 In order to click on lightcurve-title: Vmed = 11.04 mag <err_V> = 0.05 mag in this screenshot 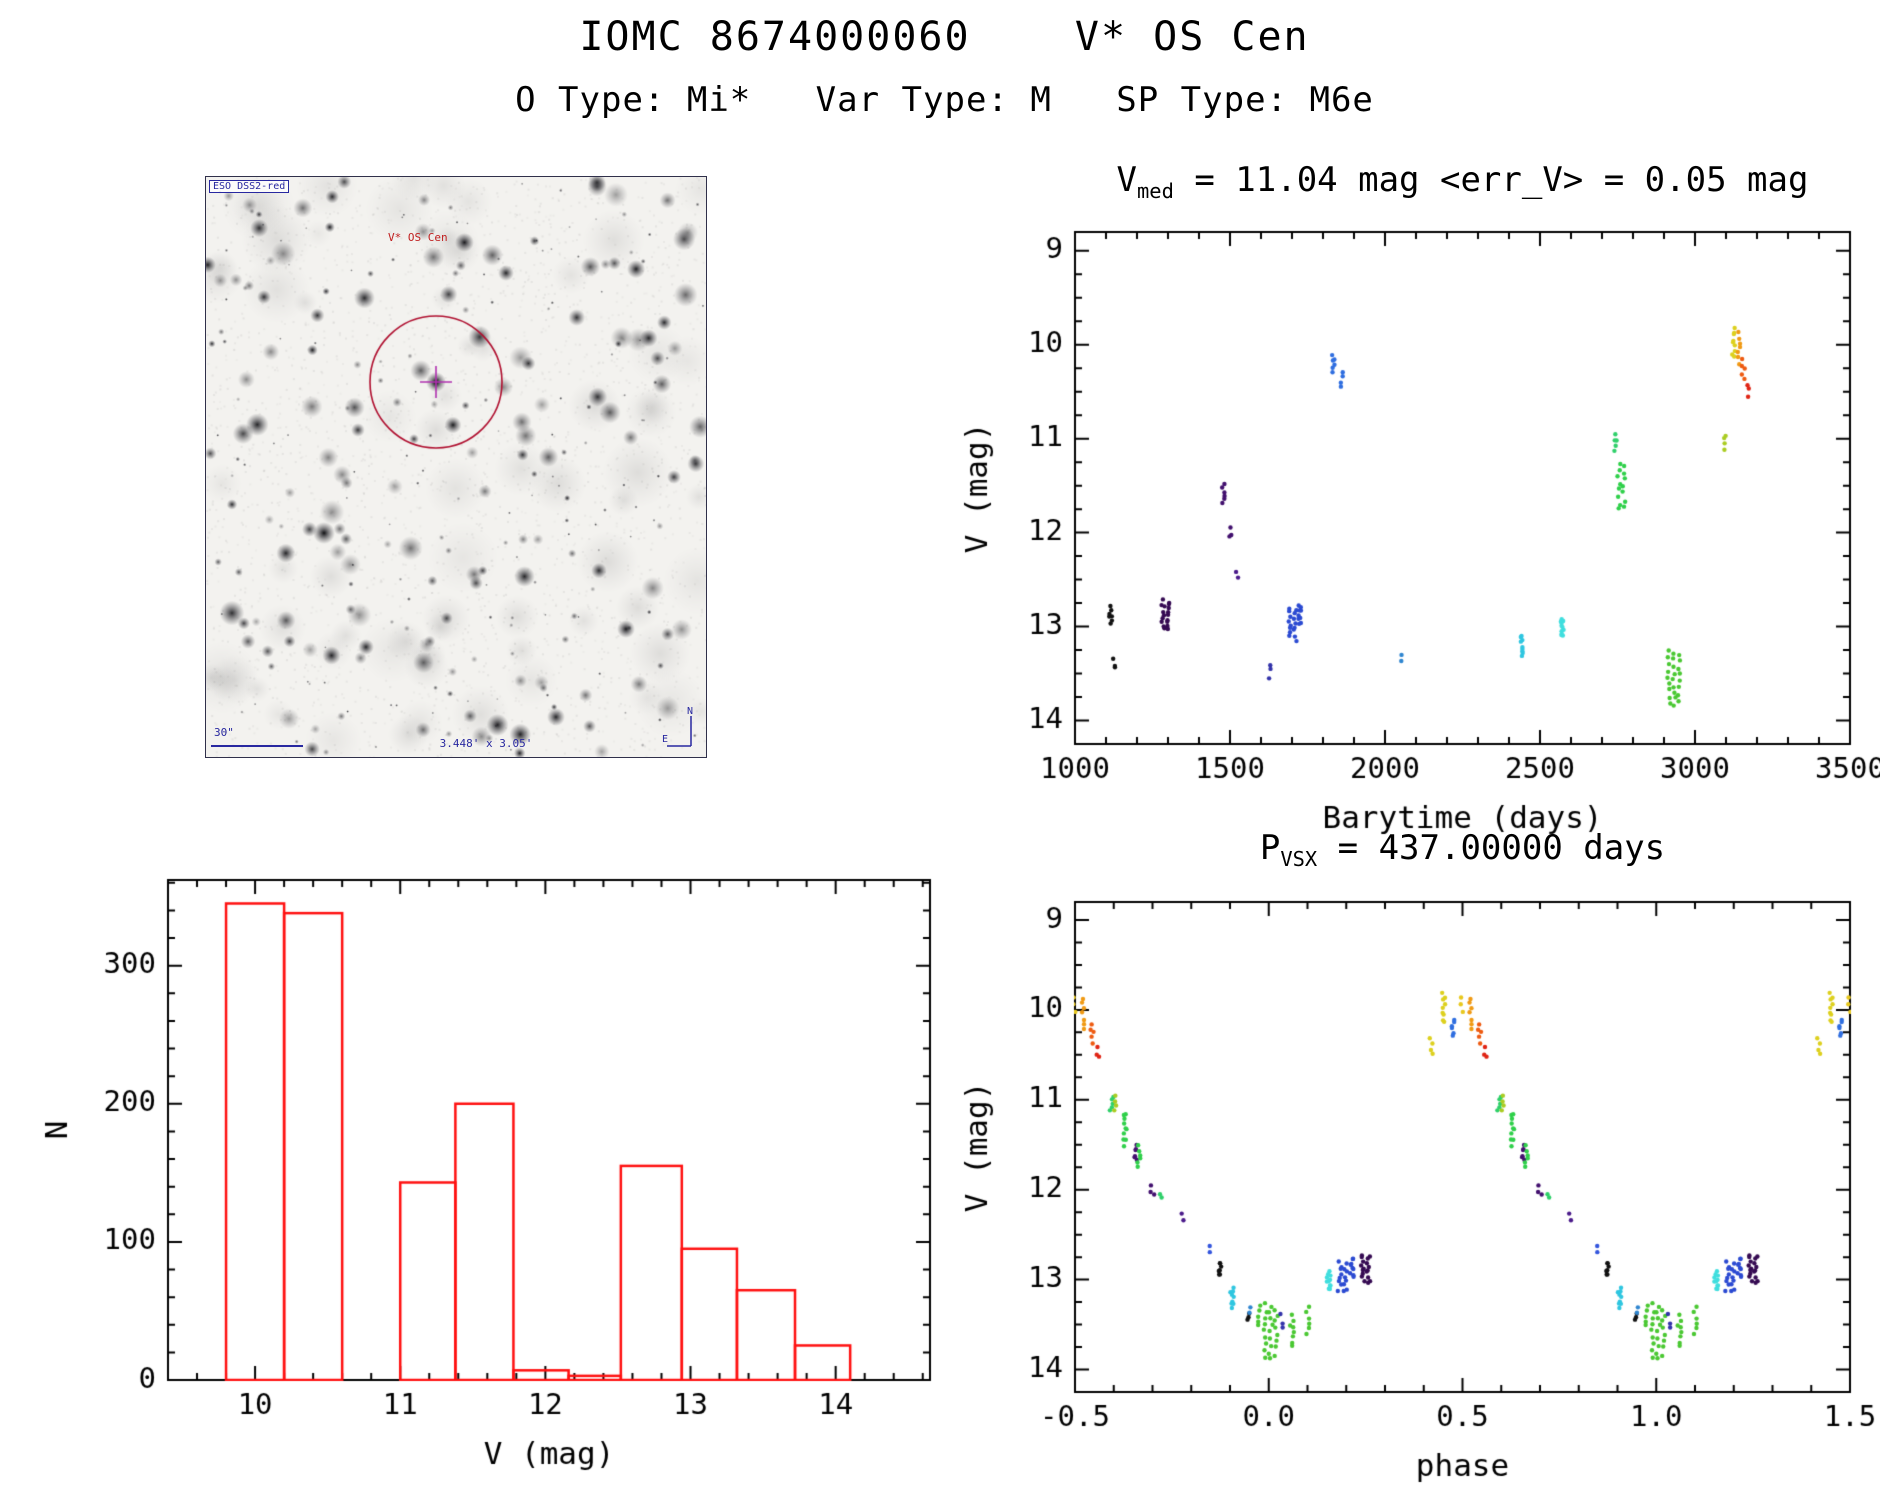, I will do `click(1462, 182)`.